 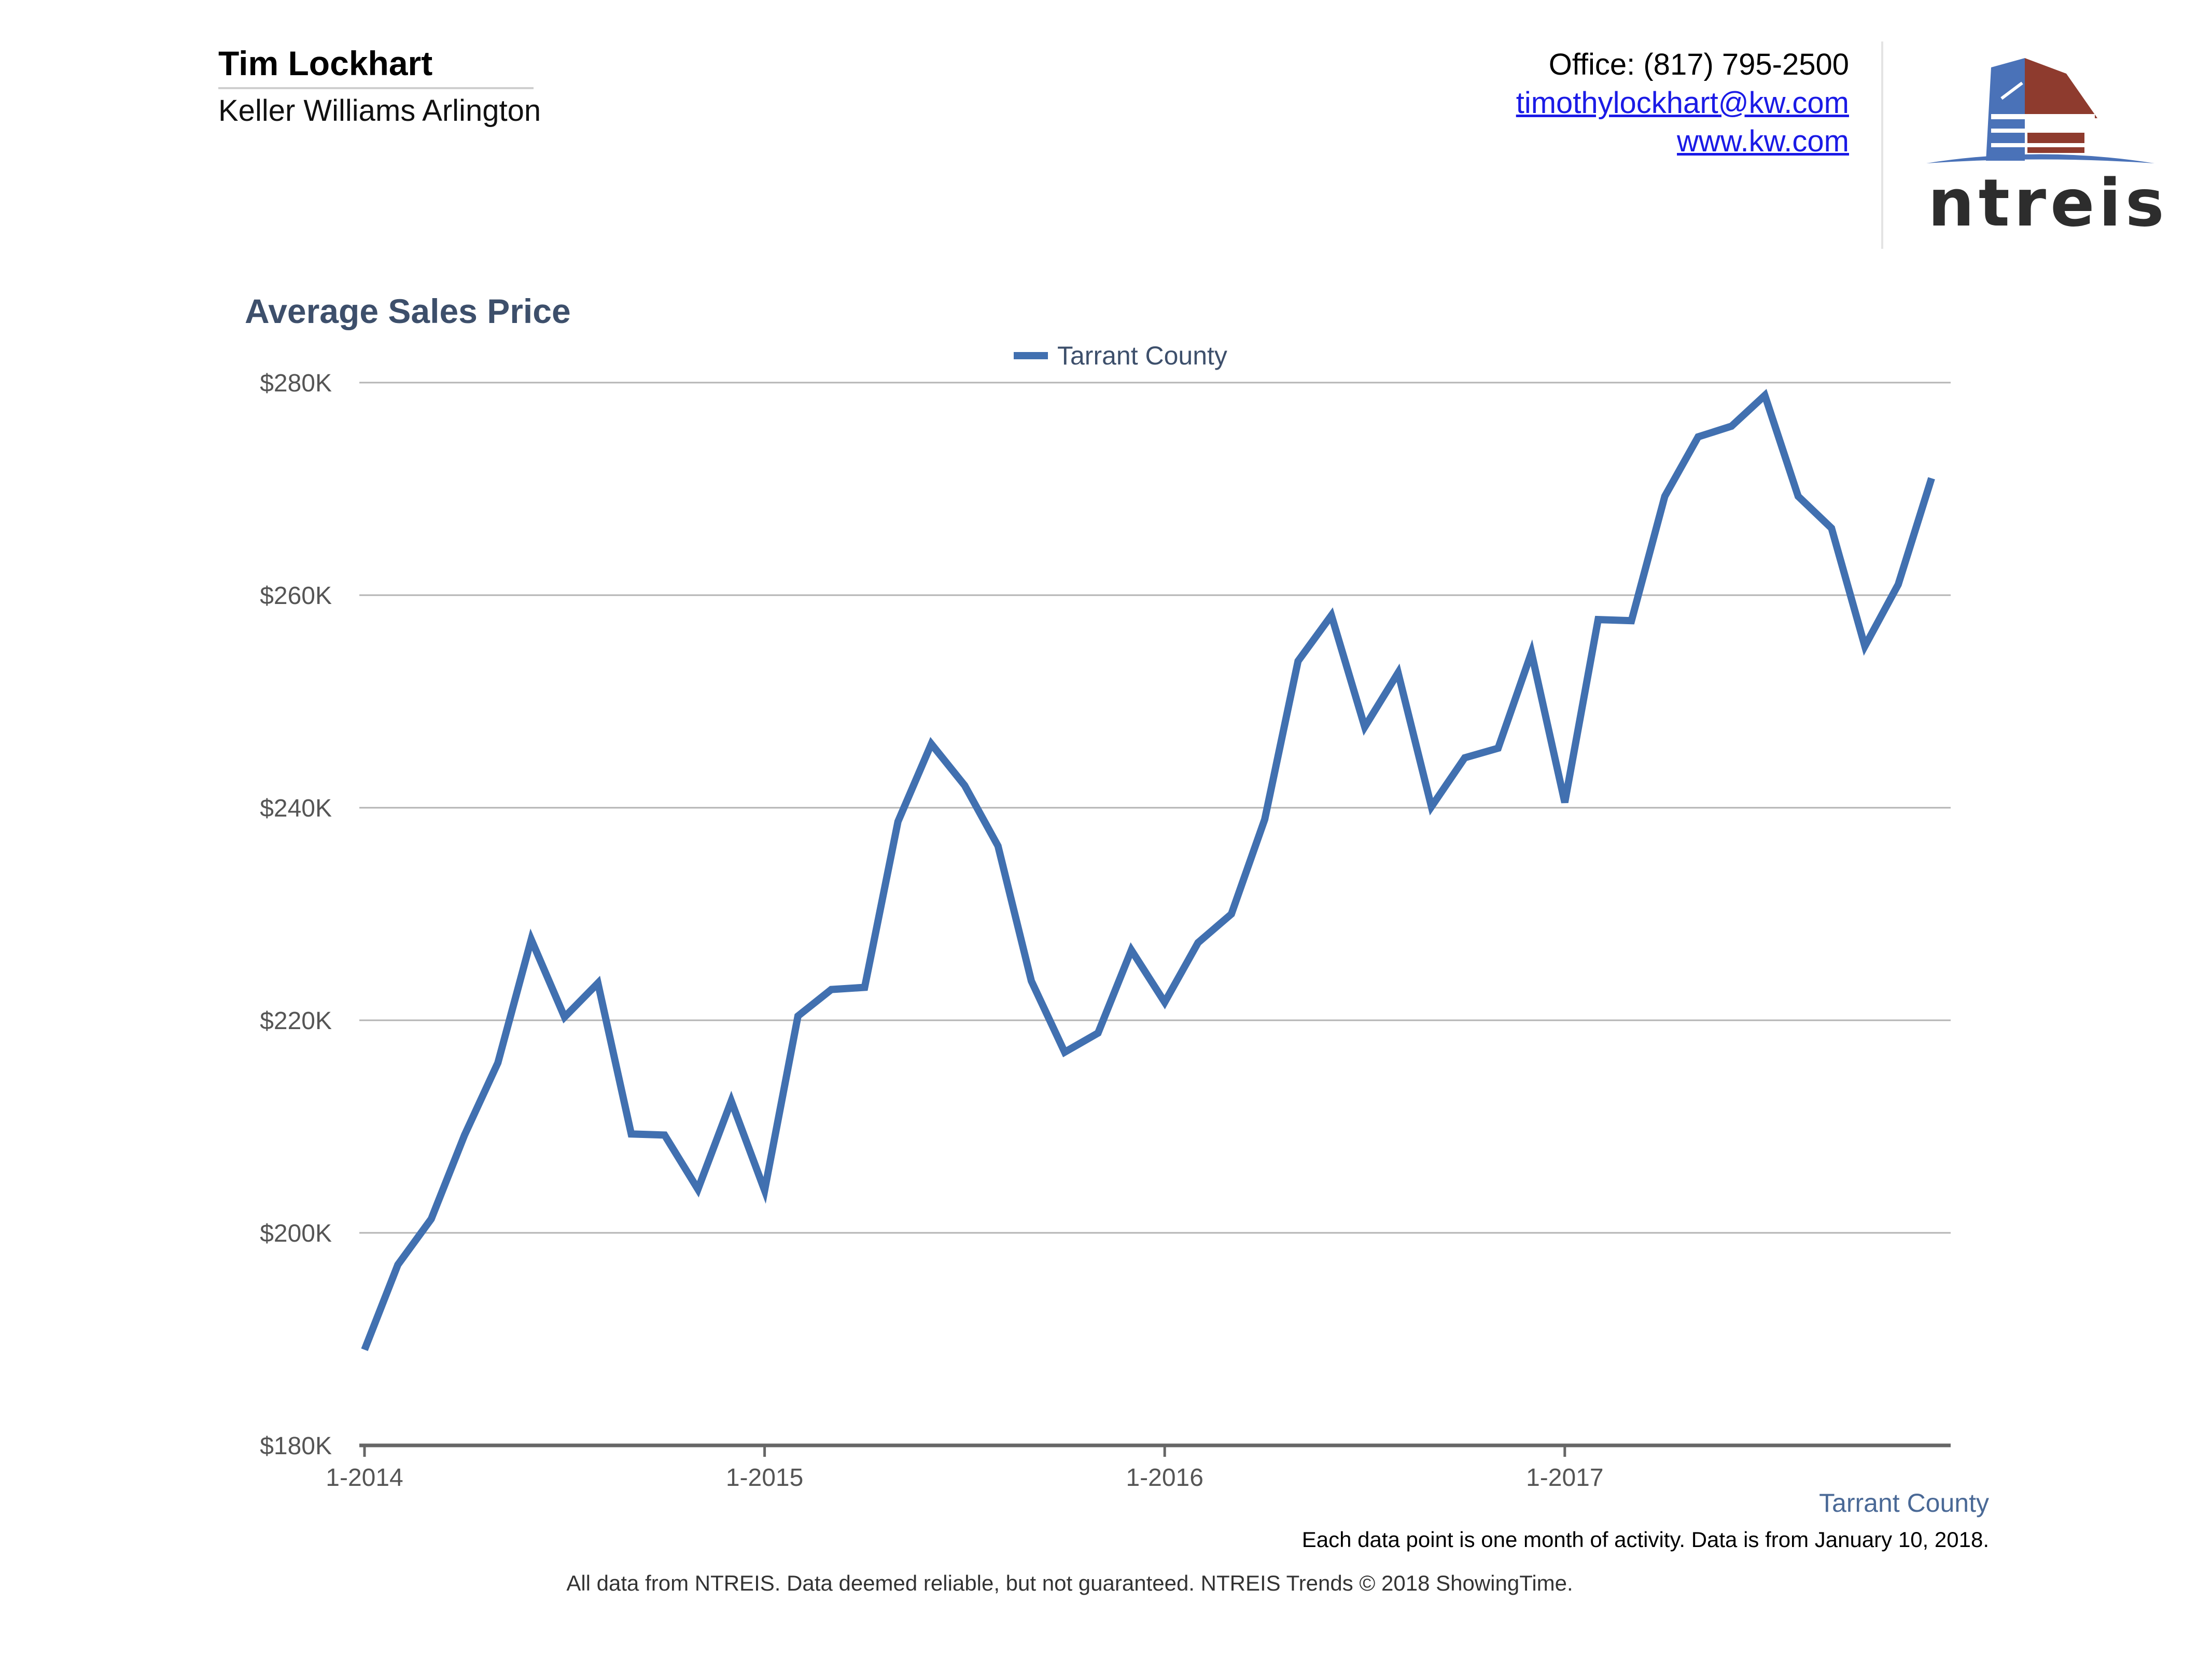 I want to click on y-tick-label: $260K, so click(x=296, y=596).